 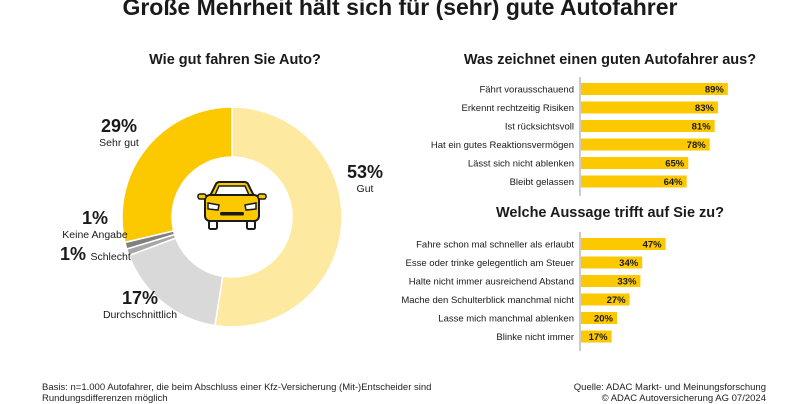 What do you see at coordinates (365, 189) in the screenshot?
I see `slice-label: Gut` at bounding box center [365, 189].